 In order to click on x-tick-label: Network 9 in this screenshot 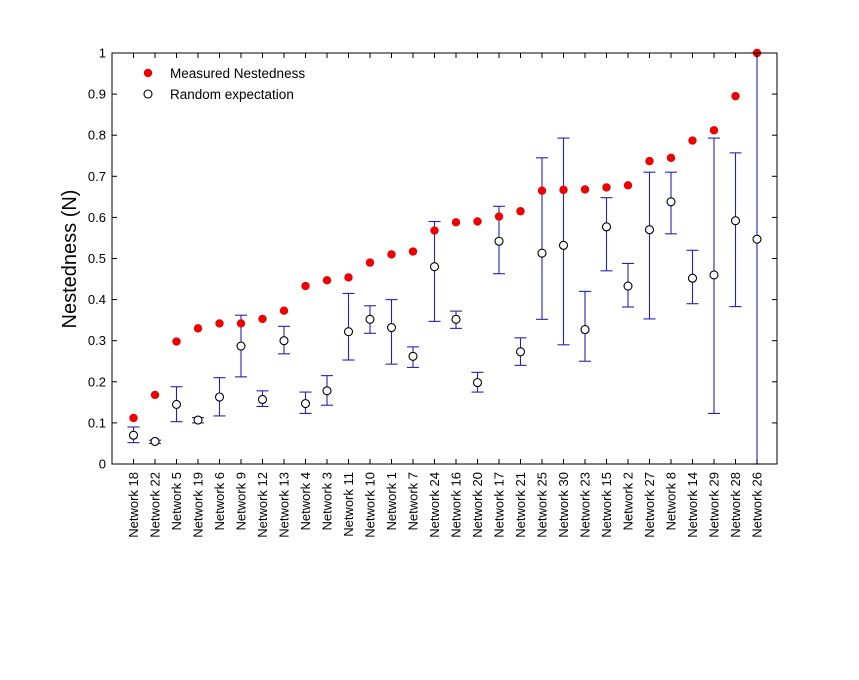, I will do `click(241, 501)`.